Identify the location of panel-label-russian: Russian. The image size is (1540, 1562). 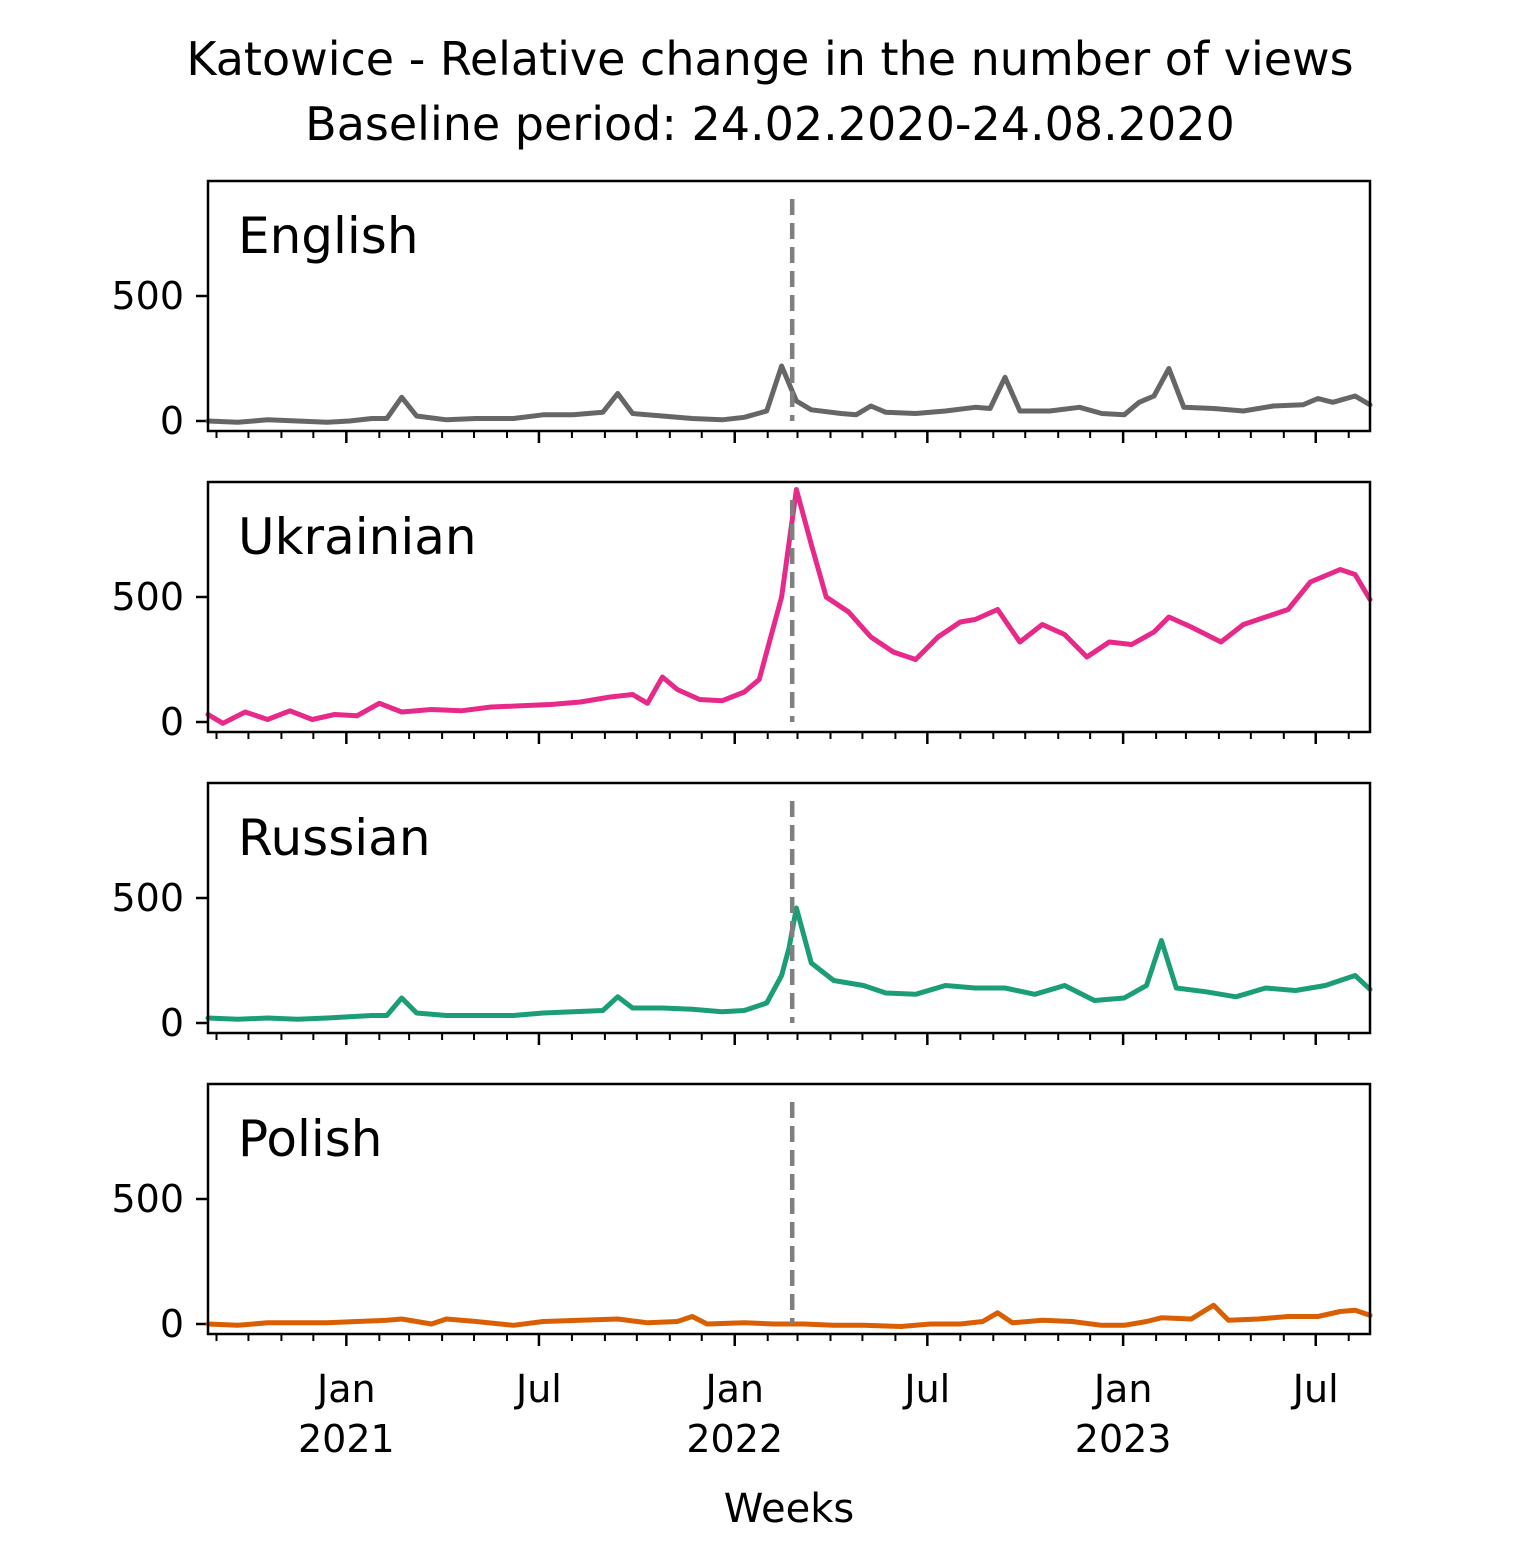
(334, 838).